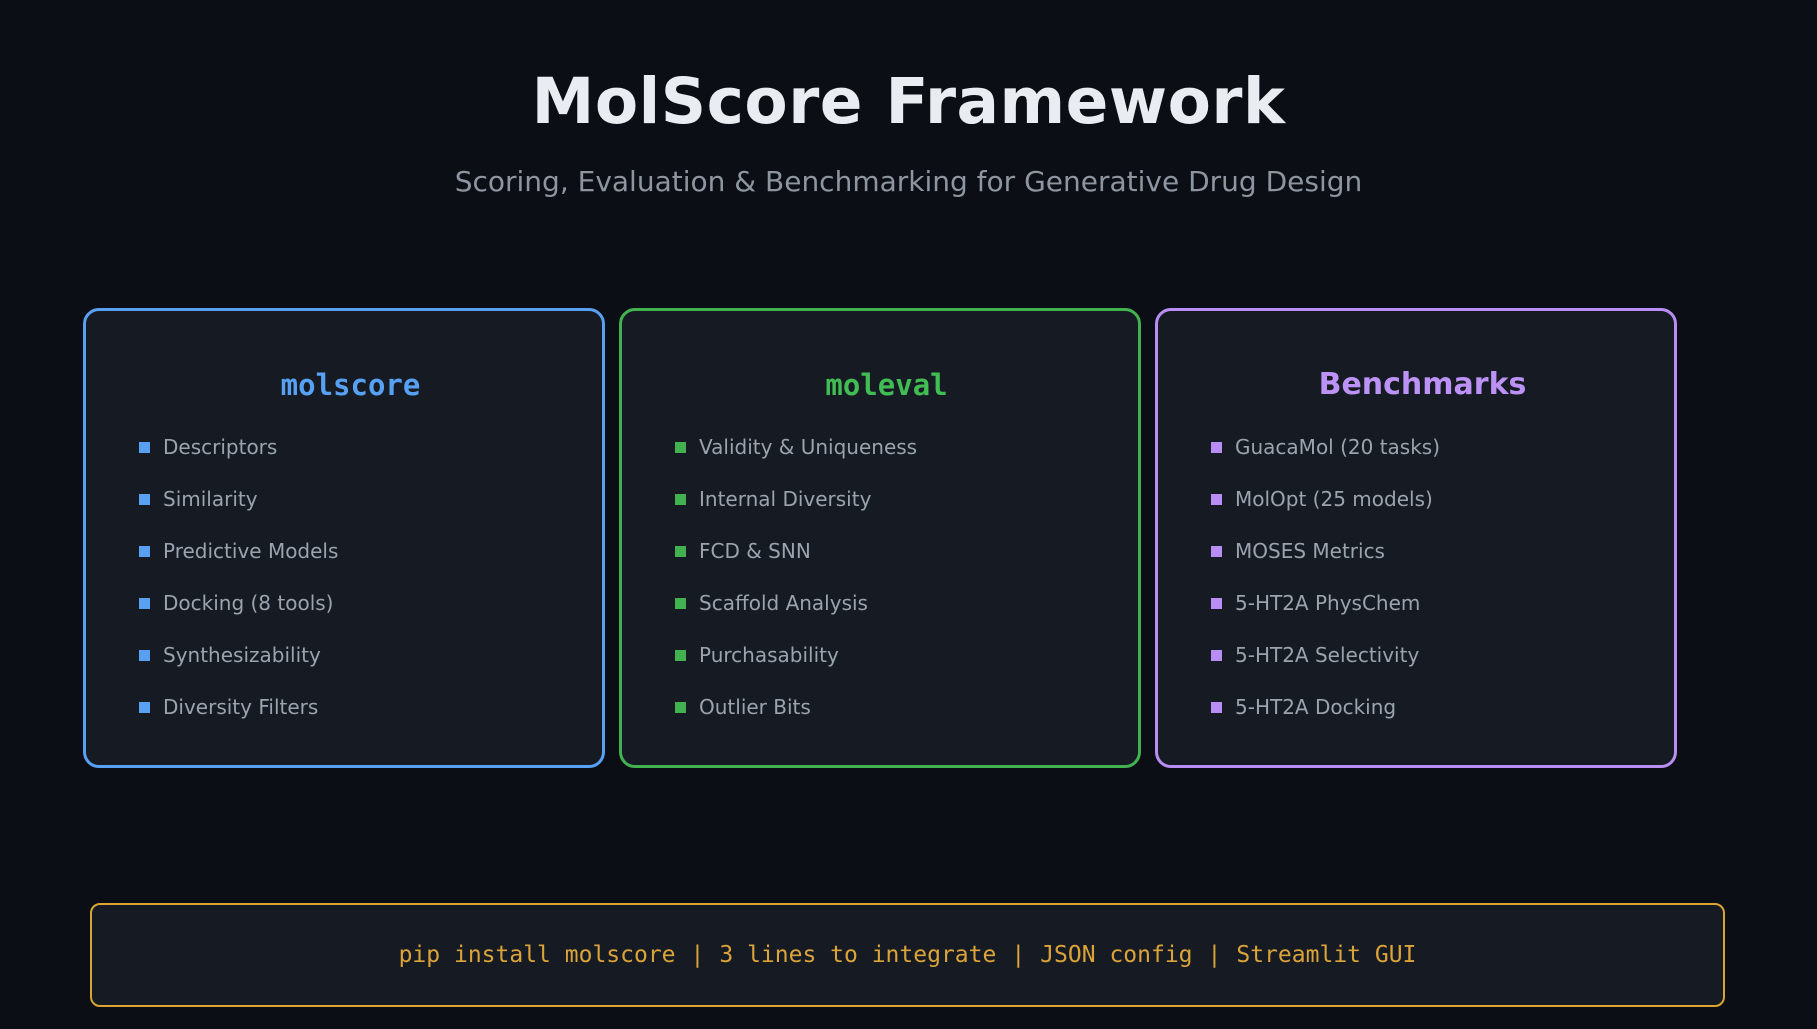 This screenshot has height=1029, width=1817. I want to click on list-item: MOSES Metrics, so click(1422, 551).